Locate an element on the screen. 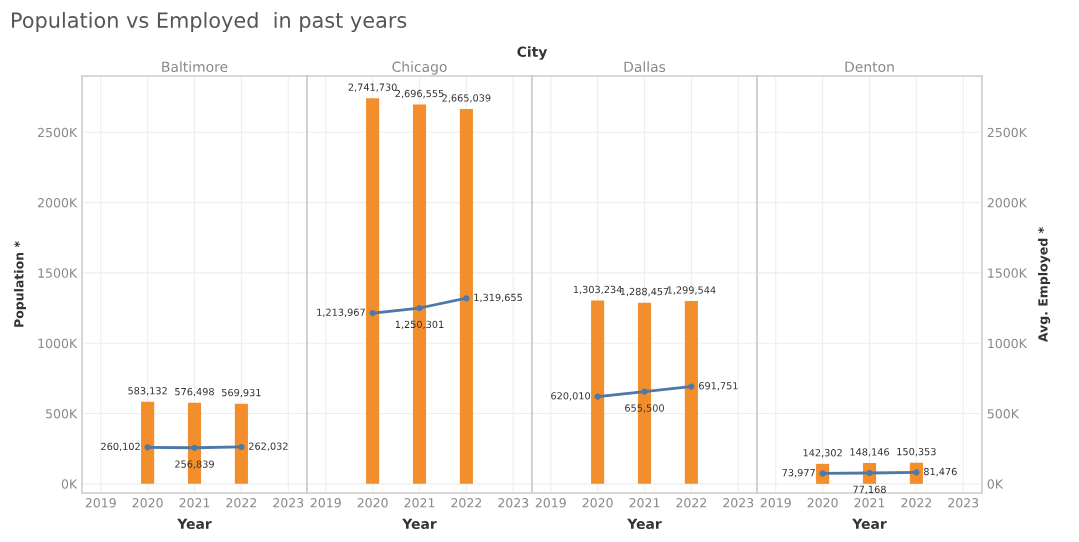 The width and height of the screenshot is (1079, 542). y2-tick-label: 1000K is located at coordinates (1008, 343).